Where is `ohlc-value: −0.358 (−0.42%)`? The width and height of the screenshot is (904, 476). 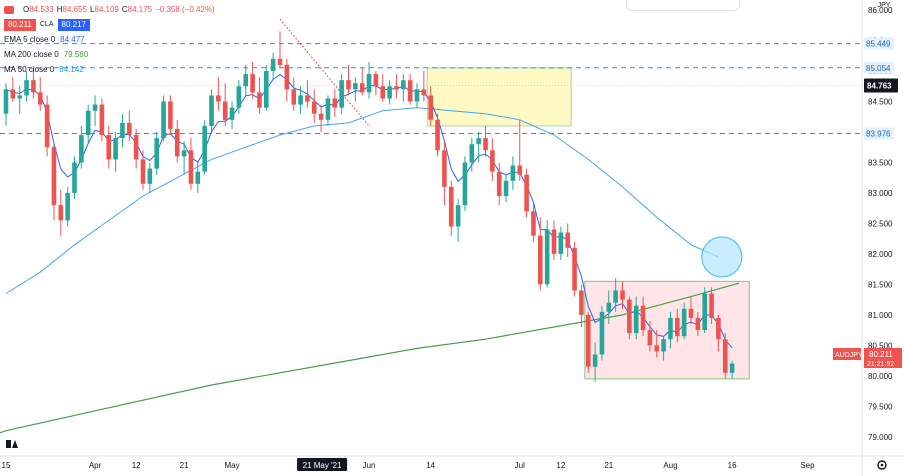 ohlc-value: −0.358 (−0.42%) is located at coordinates (185, 9).